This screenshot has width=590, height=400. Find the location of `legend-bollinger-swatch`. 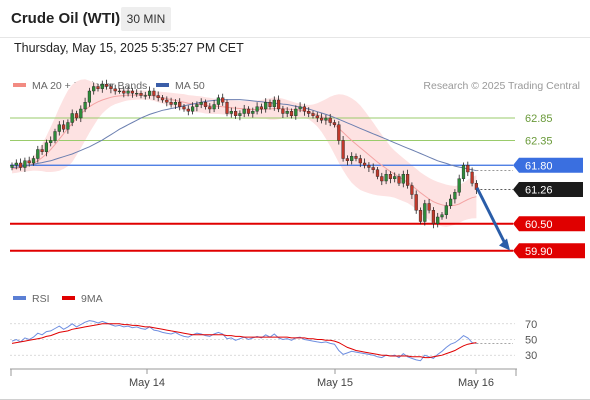

legend-bollinger-swatch is located at coordinates (19, 85).